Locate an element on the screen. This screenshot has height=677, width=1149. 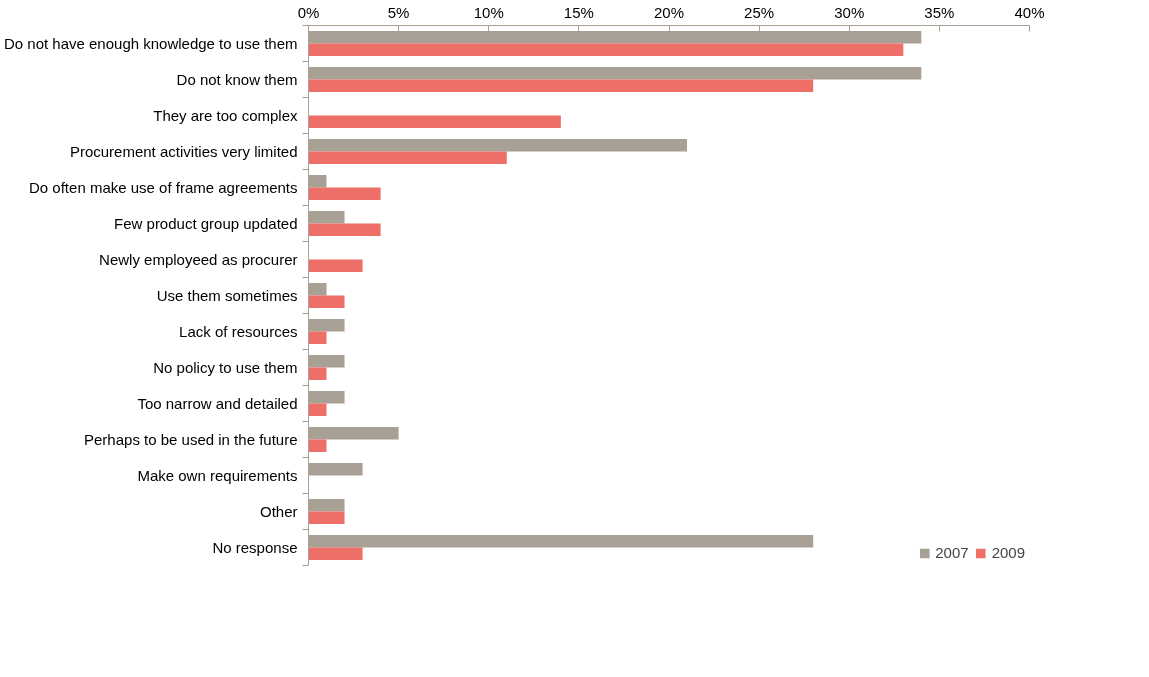
y-tick-label: Other is located at coordinates (278, 511).